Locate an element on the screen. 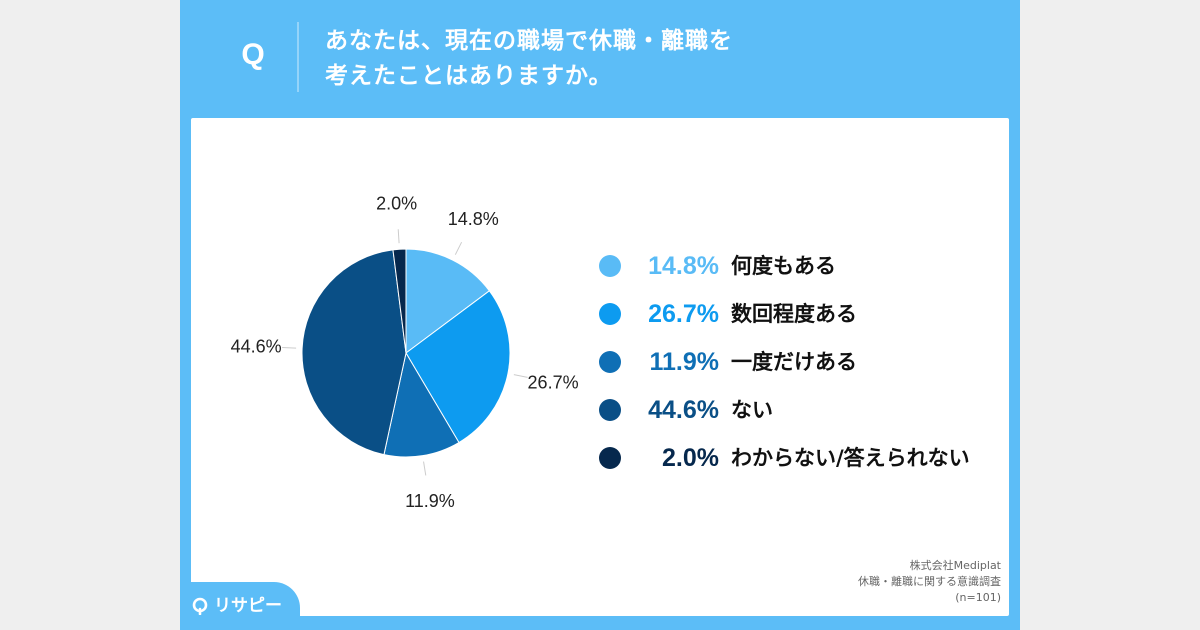  q-mark: Q is located at coordinates (253, 54).